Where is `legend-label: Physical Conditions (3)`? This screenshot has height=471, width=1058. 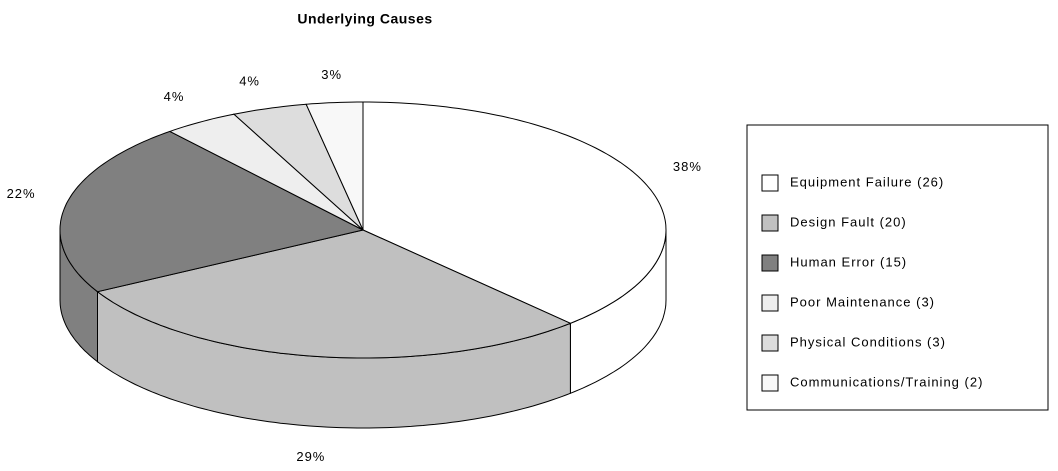 legend-label: Physical Conditions (3) is located at coordinates (868, 341).